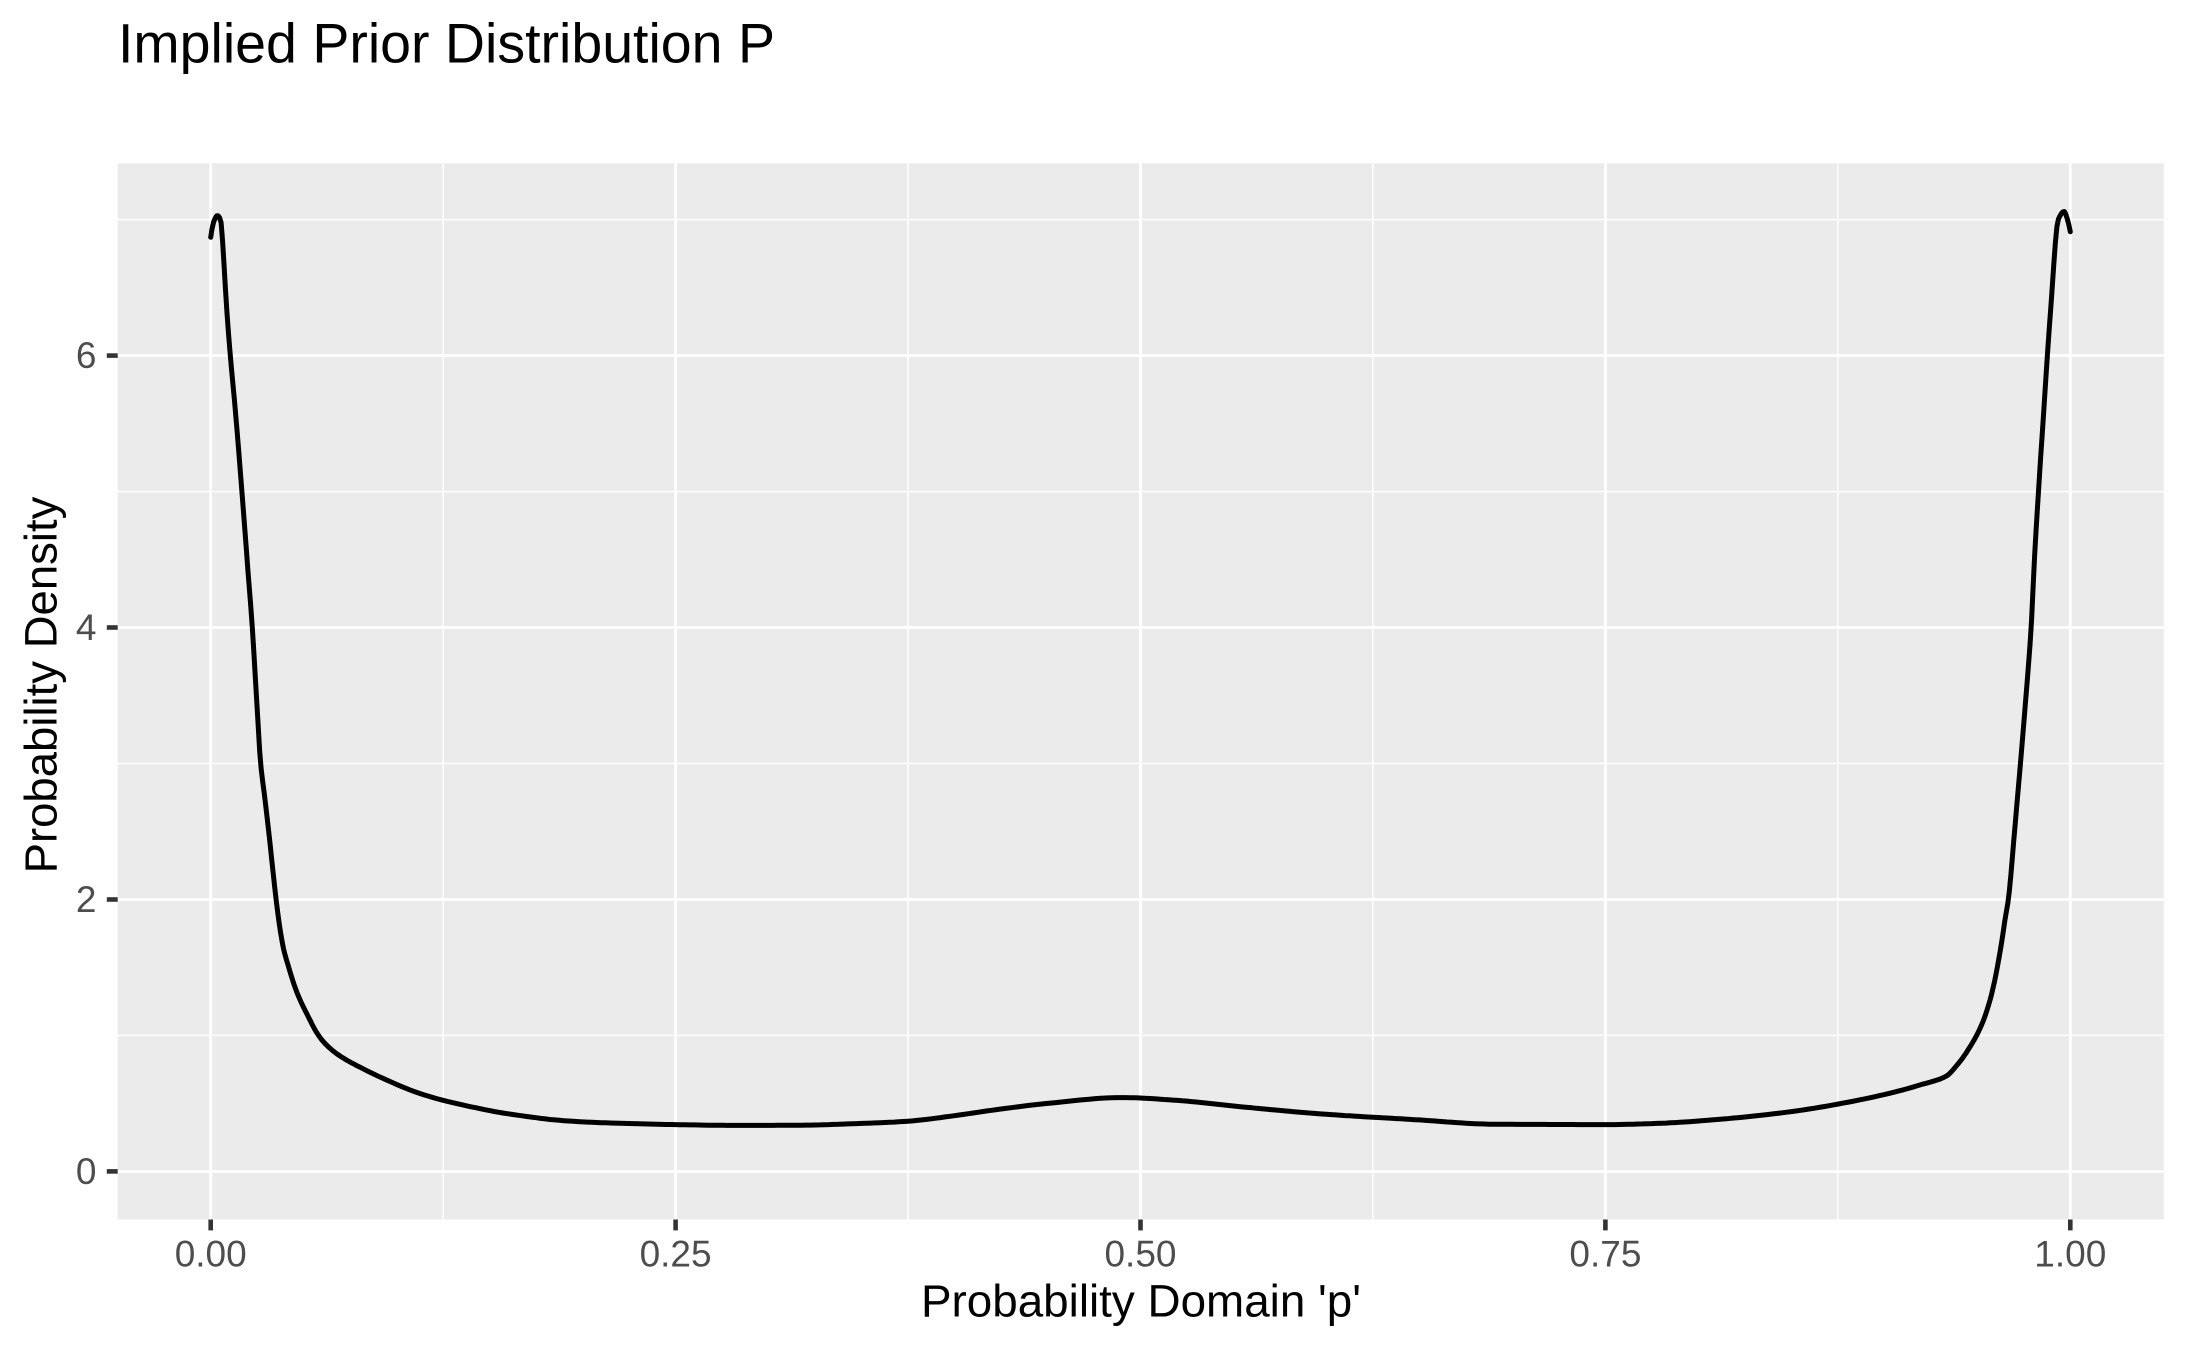 The image size is (2187, 1350). Describe the element at coordinates (86, 627) in the screenshot. I see `svg-text: 4` at that location.